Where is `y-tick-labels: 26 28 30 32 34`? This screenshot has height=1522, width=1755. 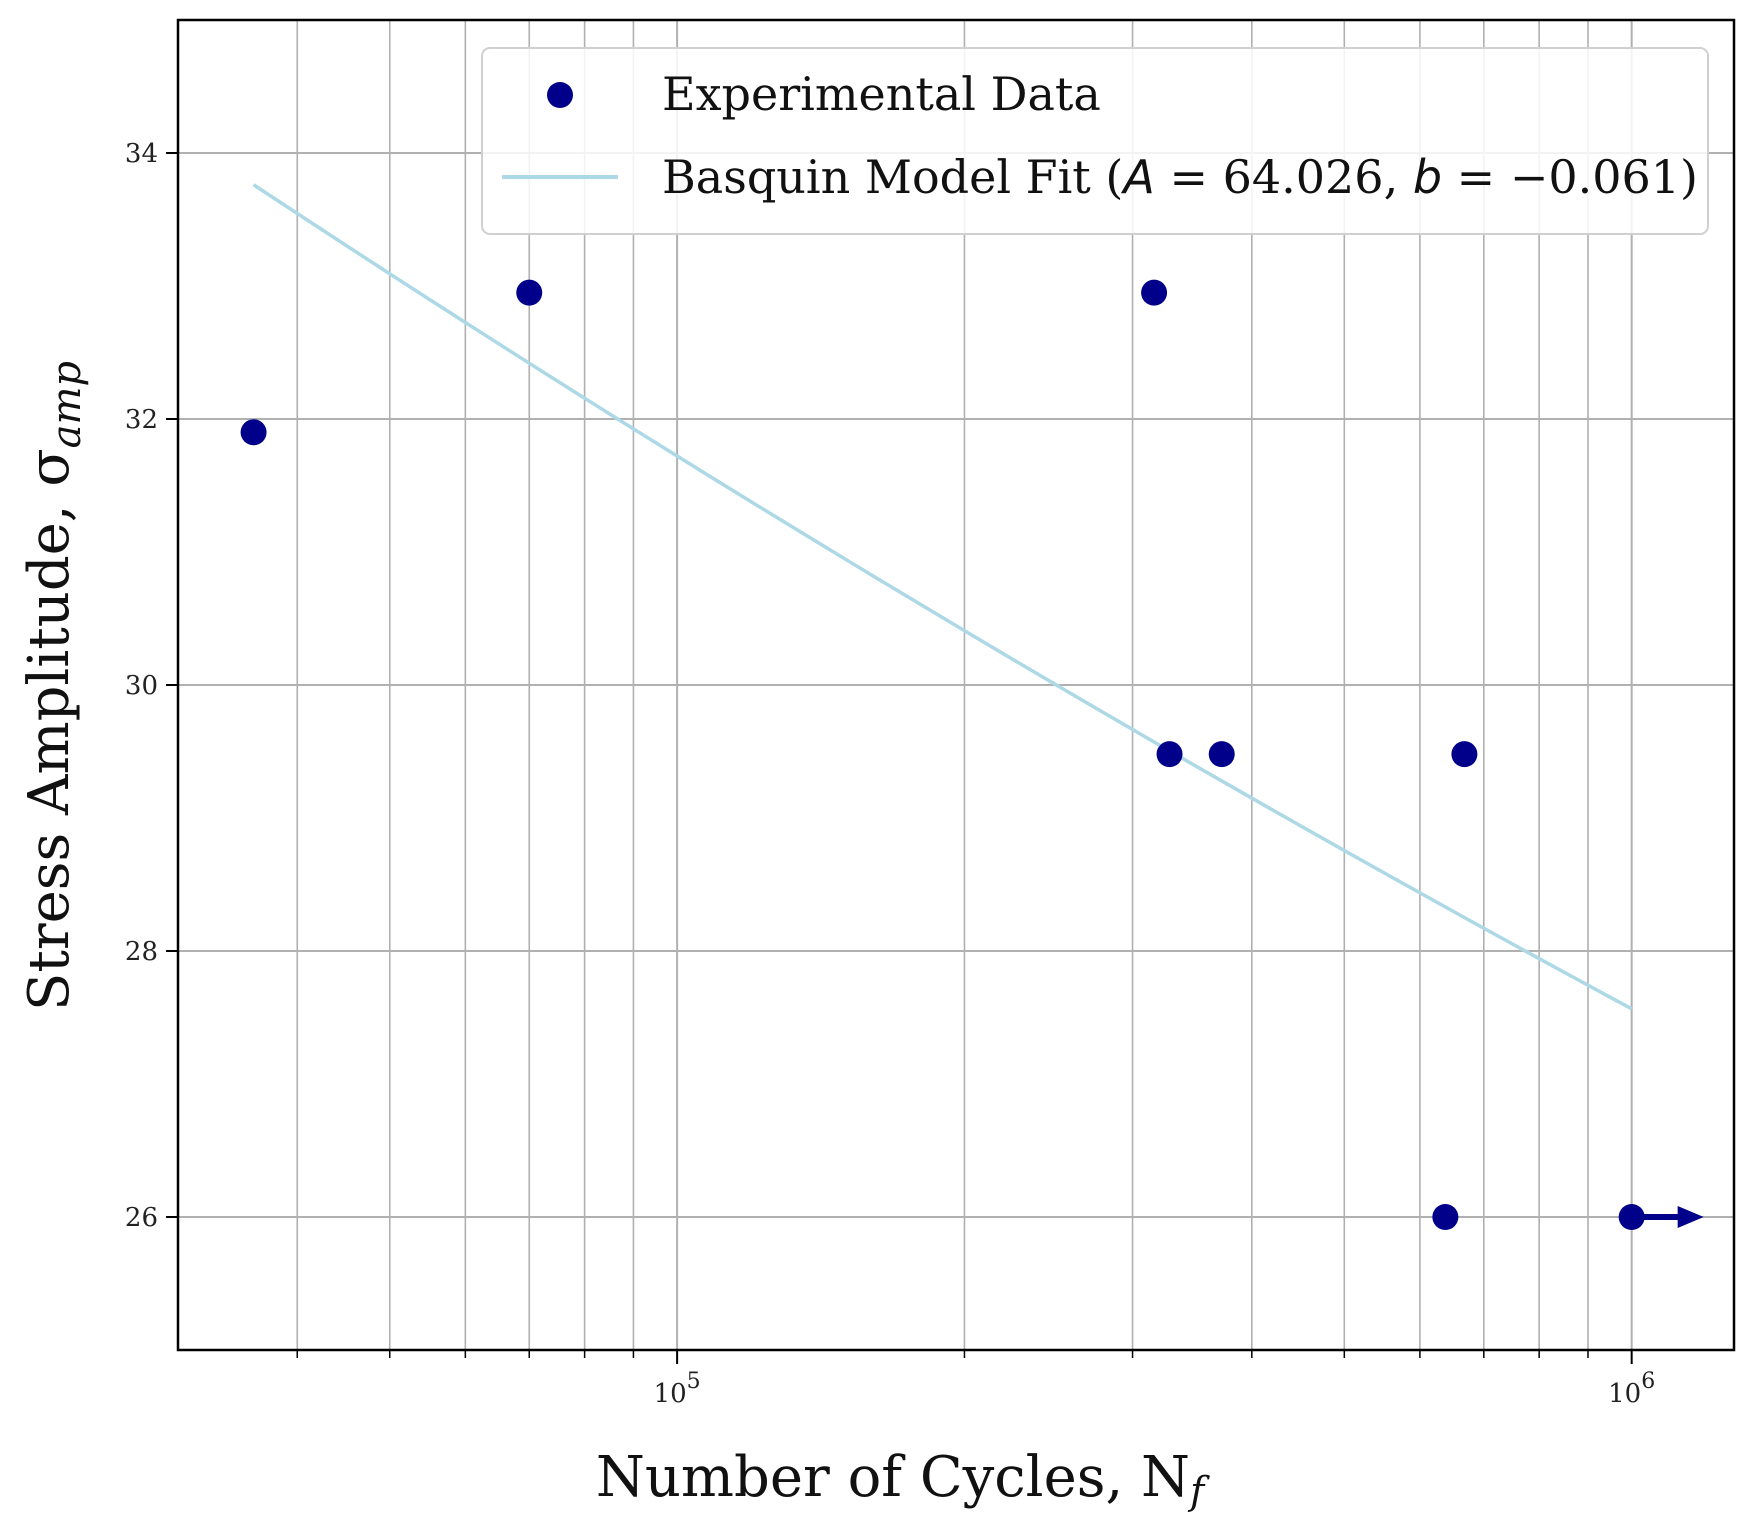 y-tick-labels: 26 28 30 32 34 is located at coordinates (141, 686).